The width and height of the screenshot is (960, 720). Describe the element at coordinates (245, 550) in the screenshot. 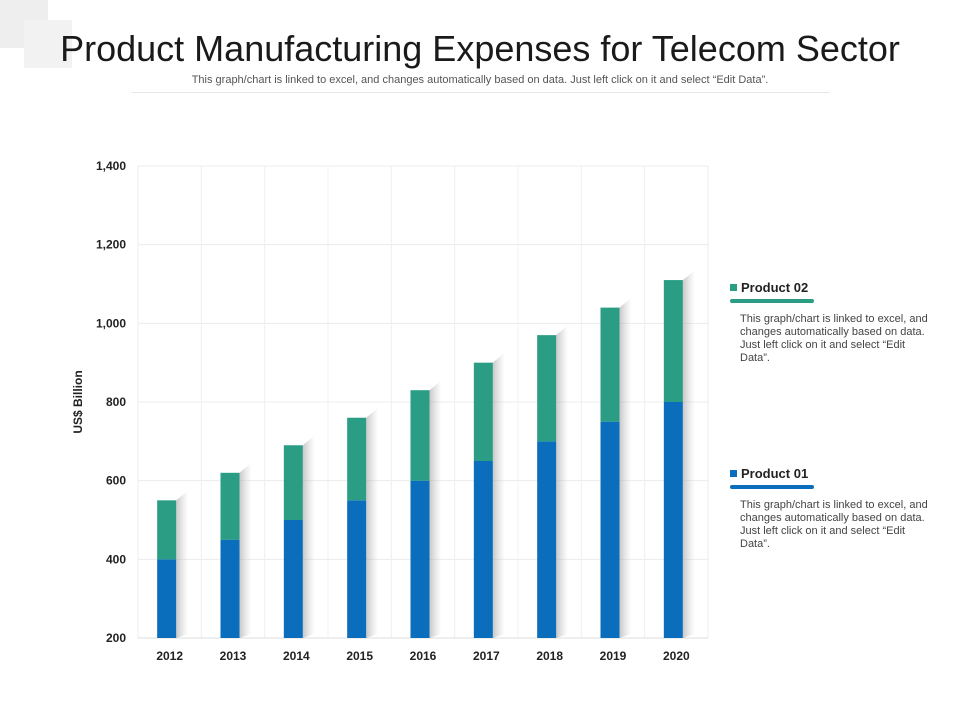

I see `bar-shadow-2013` at that location.